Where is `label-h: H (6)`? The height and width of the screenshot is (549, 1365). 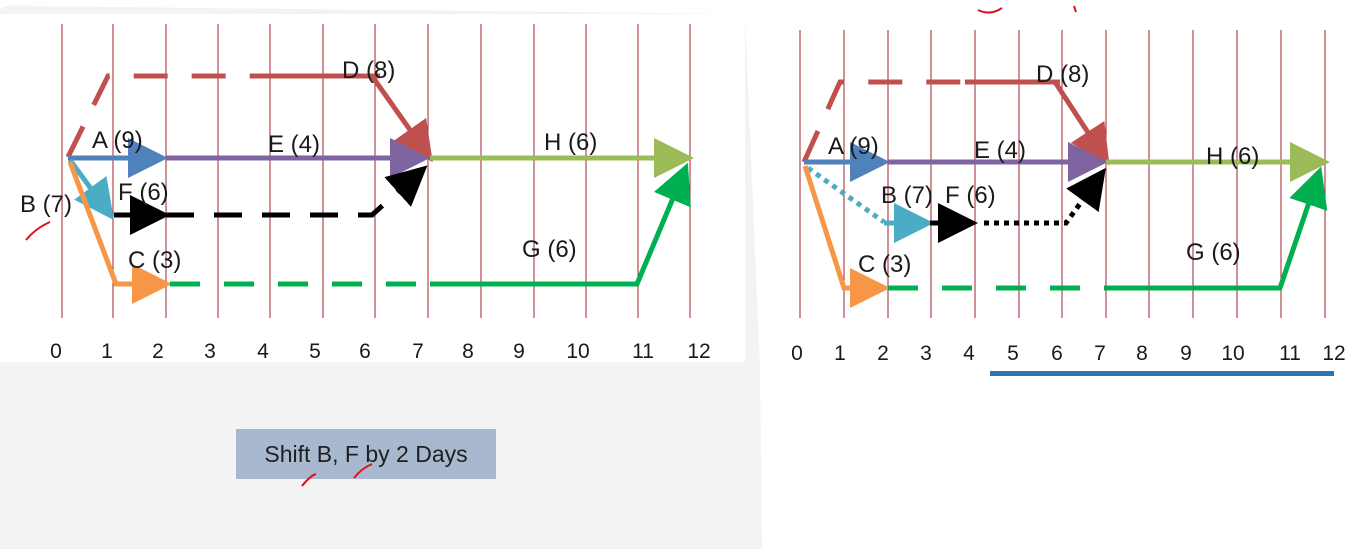 label-h: H (6) is located at coordinates (570, 142).